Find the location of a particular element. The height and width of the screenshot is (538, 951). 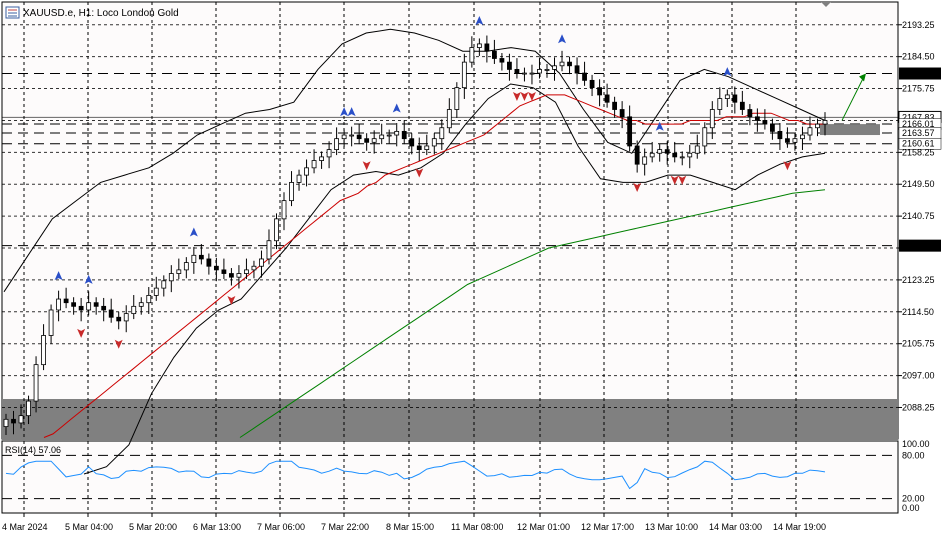

stacked-level-label: 2166.01 is located at coordinates (918, 124).